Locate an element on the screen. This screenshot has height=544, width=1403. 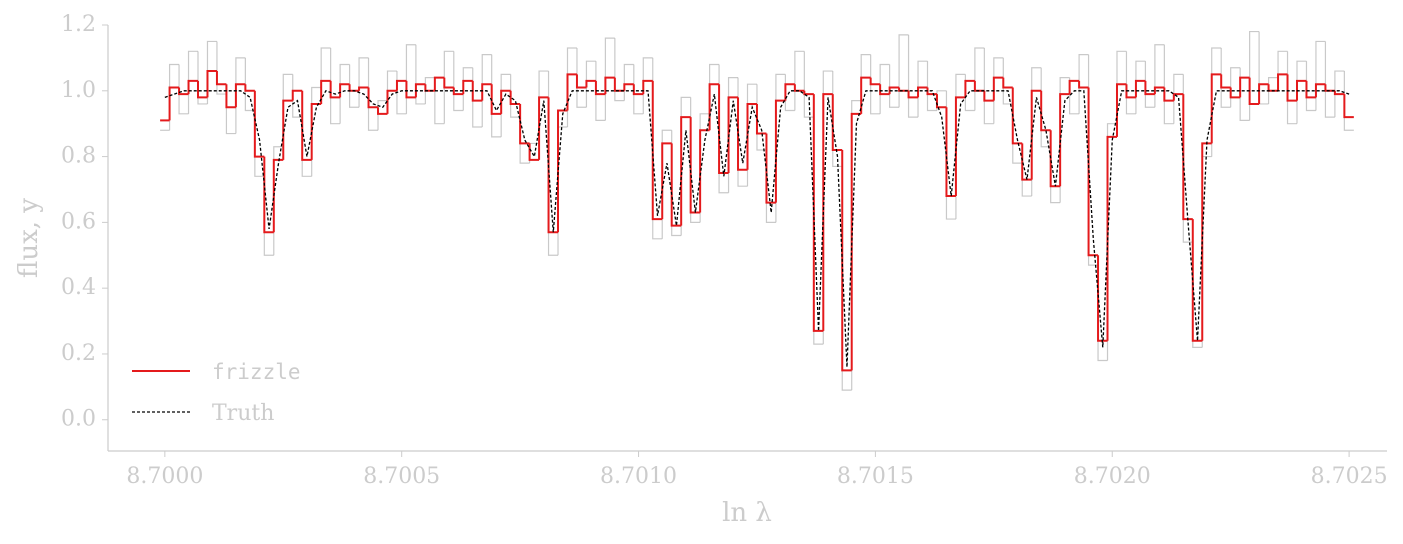
x-tick-label: 8.7020 is located at coordinates (1112, 476).